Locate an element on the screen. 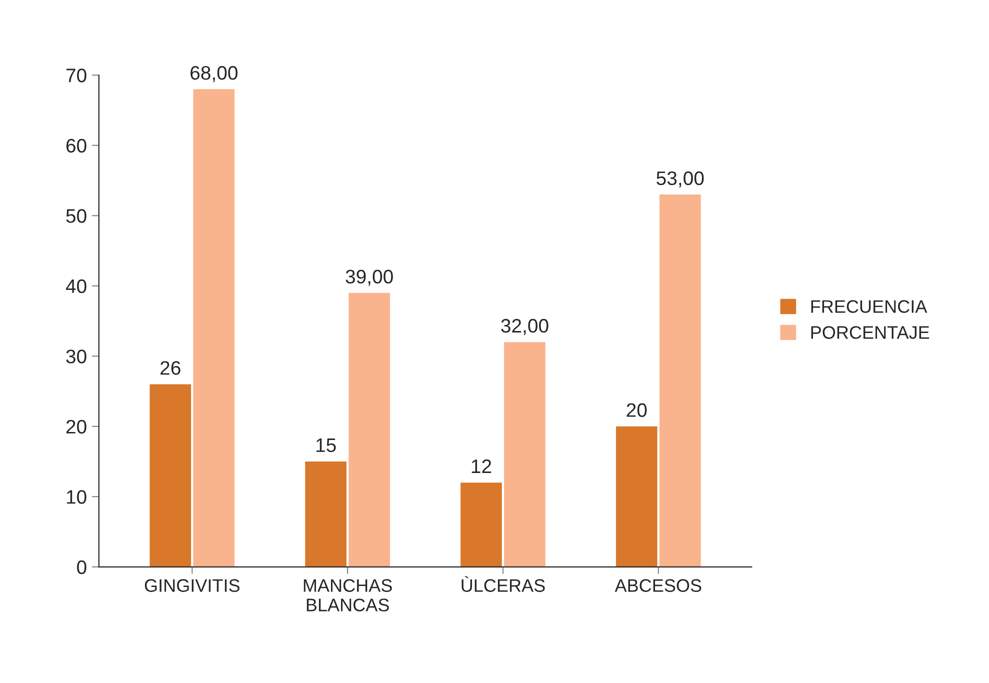 The image size is (989, 683). data-label: 68,00 is located at coordinates (214, 74).